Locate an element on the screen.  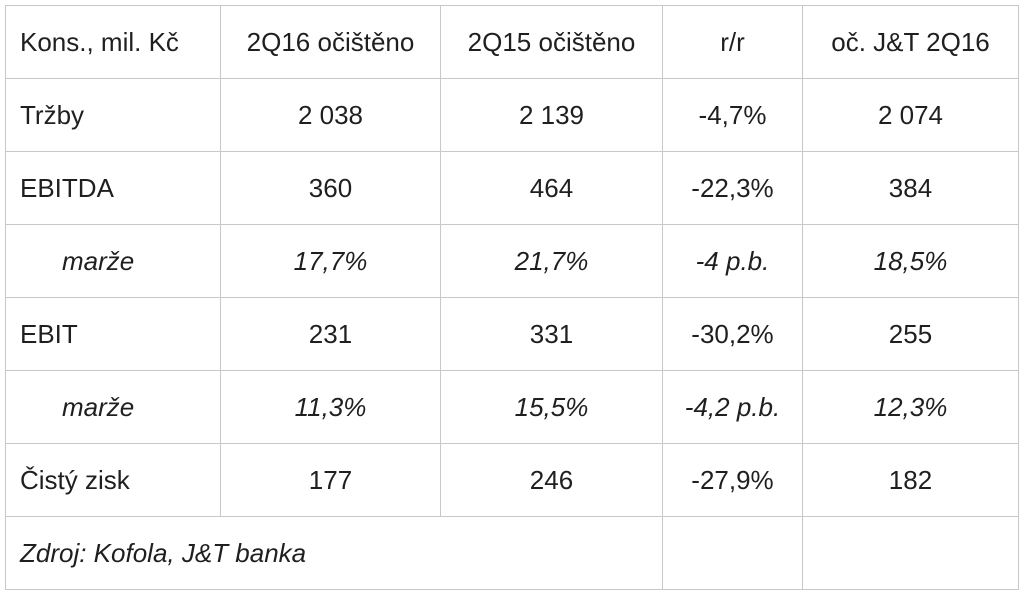
cell: 231 is located at coordinates (330, 334).